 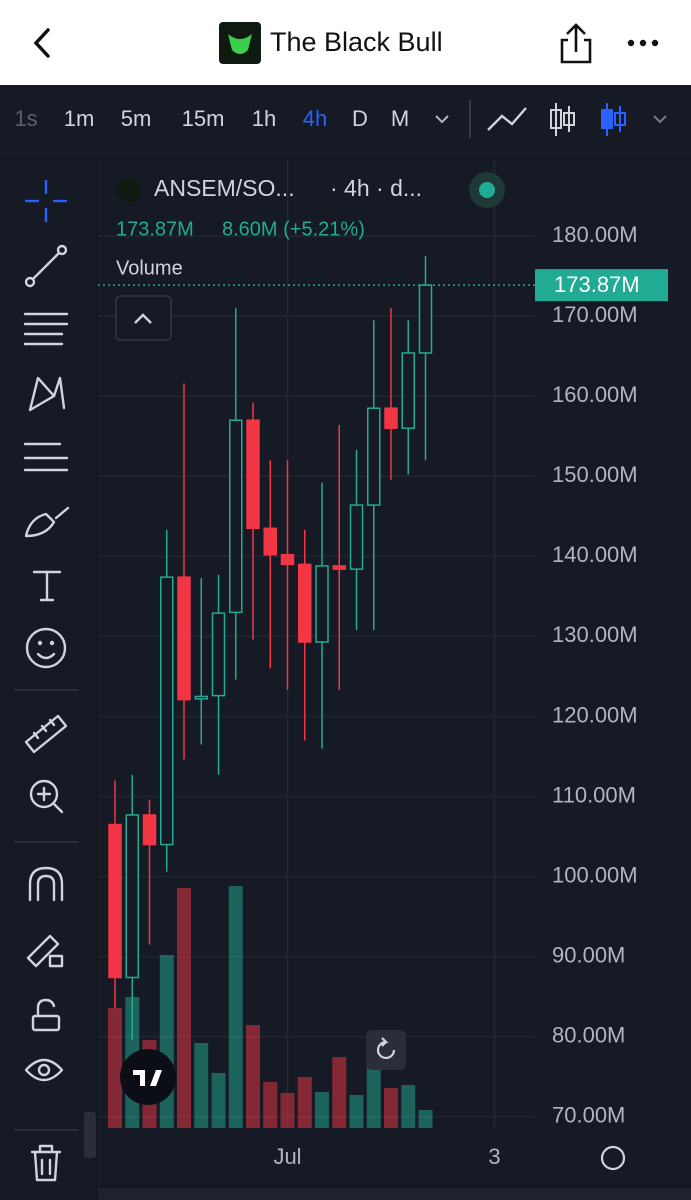 I want to click on trend-line-tool, so click(x=46, y=266).